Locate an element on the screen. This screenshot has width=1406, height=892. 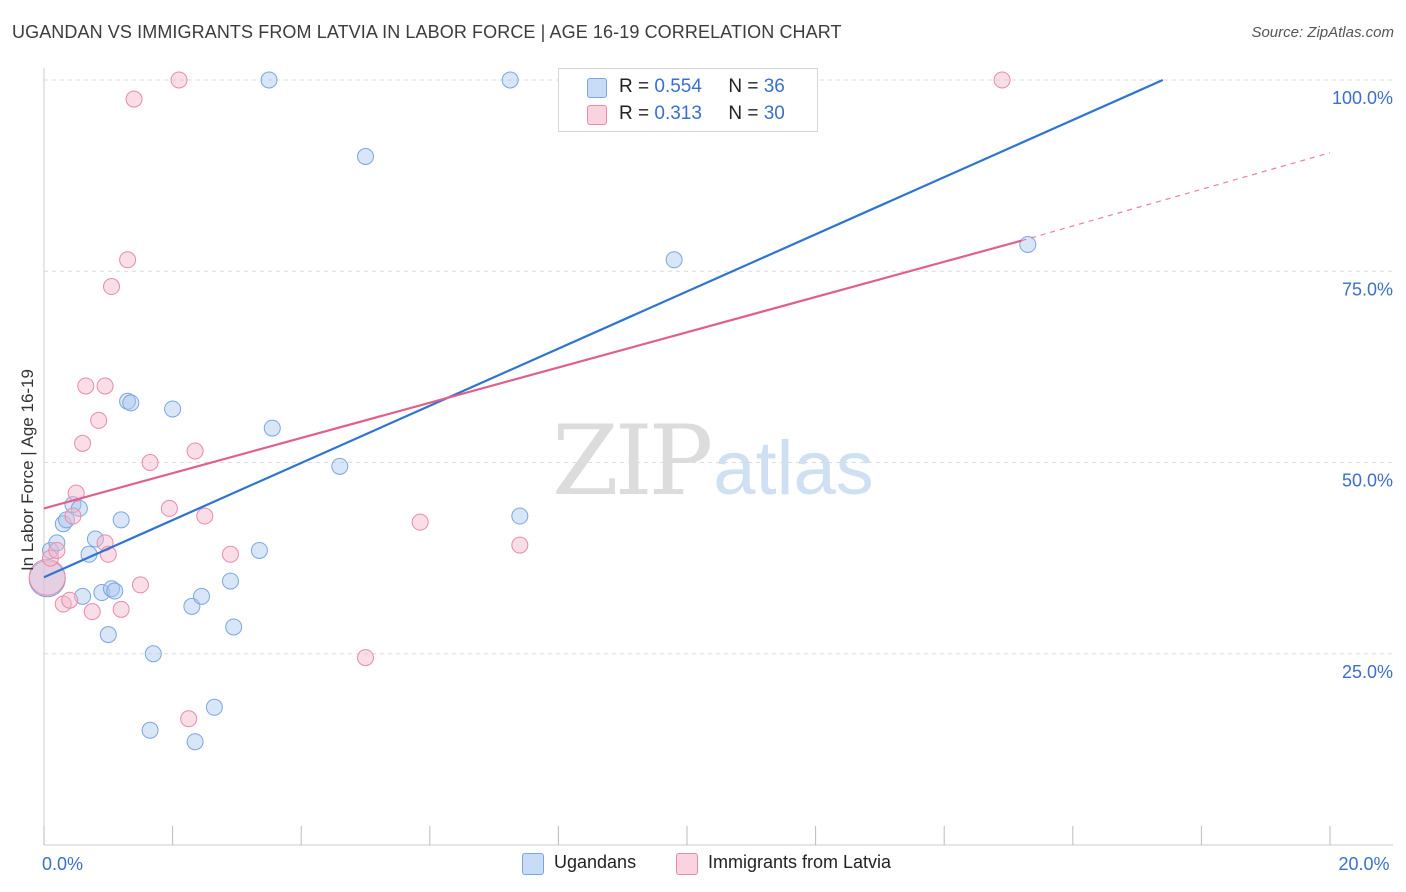
legend-n-value: 36 is located at coordinates (774, 86).